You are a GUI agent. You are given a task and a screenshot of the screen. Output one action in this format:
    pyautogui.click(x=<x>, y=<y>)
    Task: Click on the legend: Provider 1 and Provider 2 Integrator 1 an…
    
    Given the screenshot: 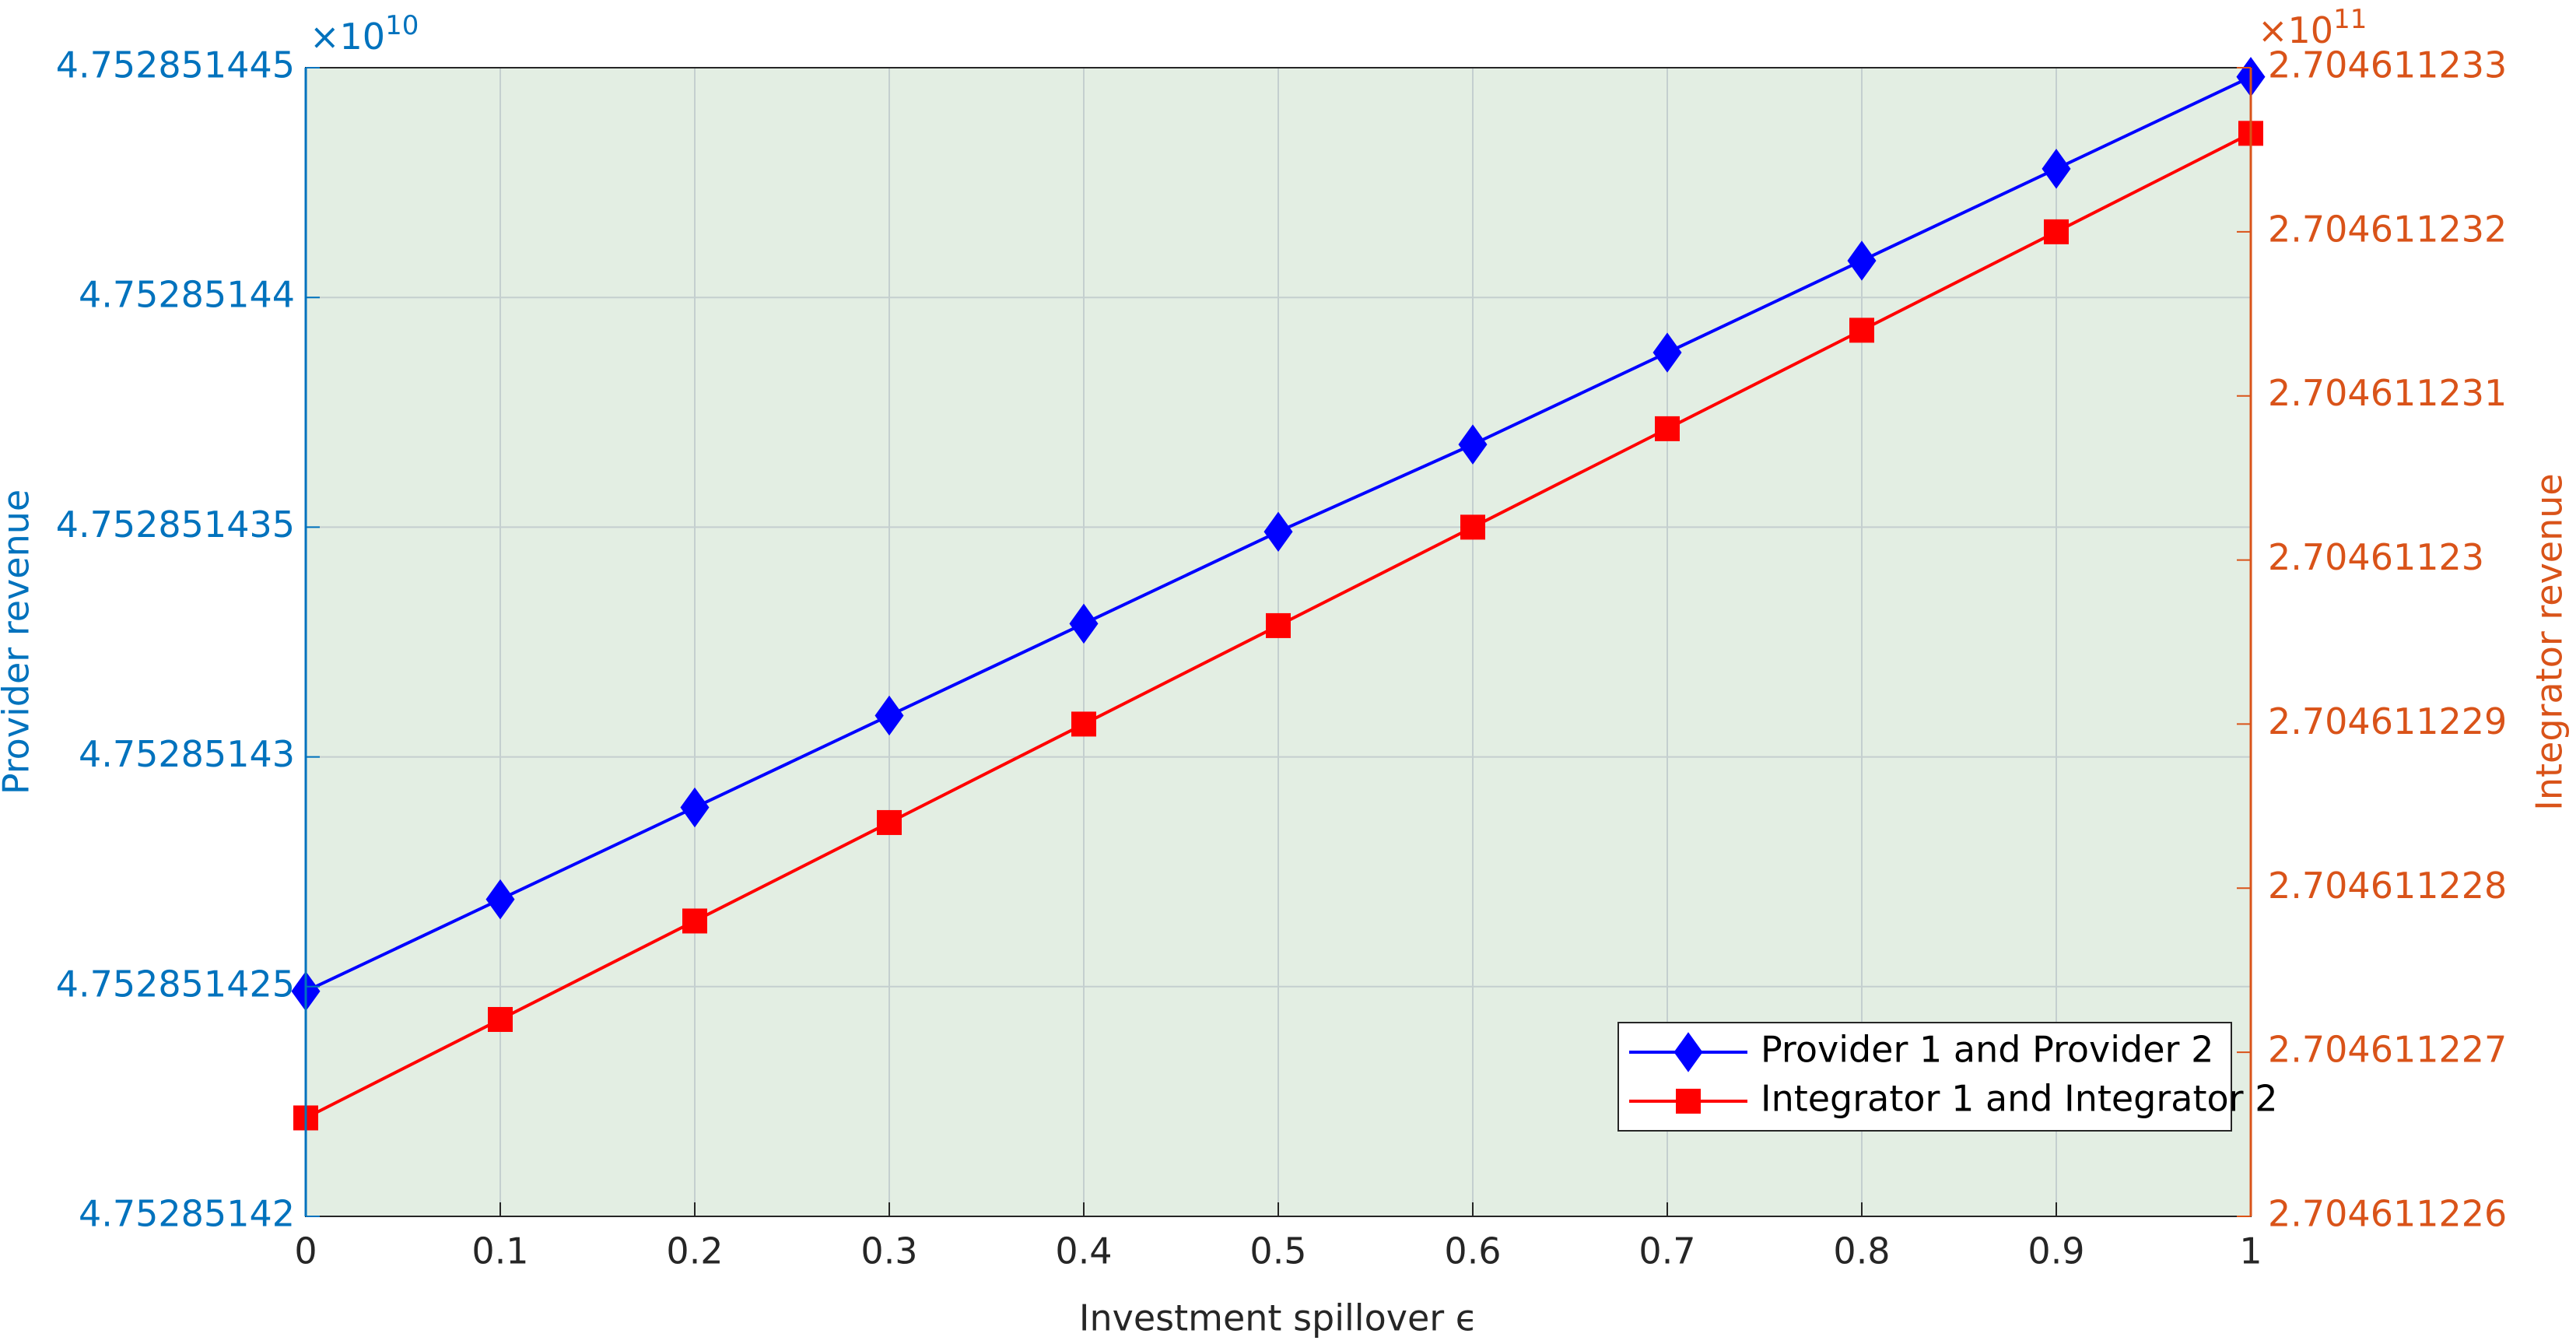 What is the action you would take?
    pyautogui.click(x=1947, y=1077)
    